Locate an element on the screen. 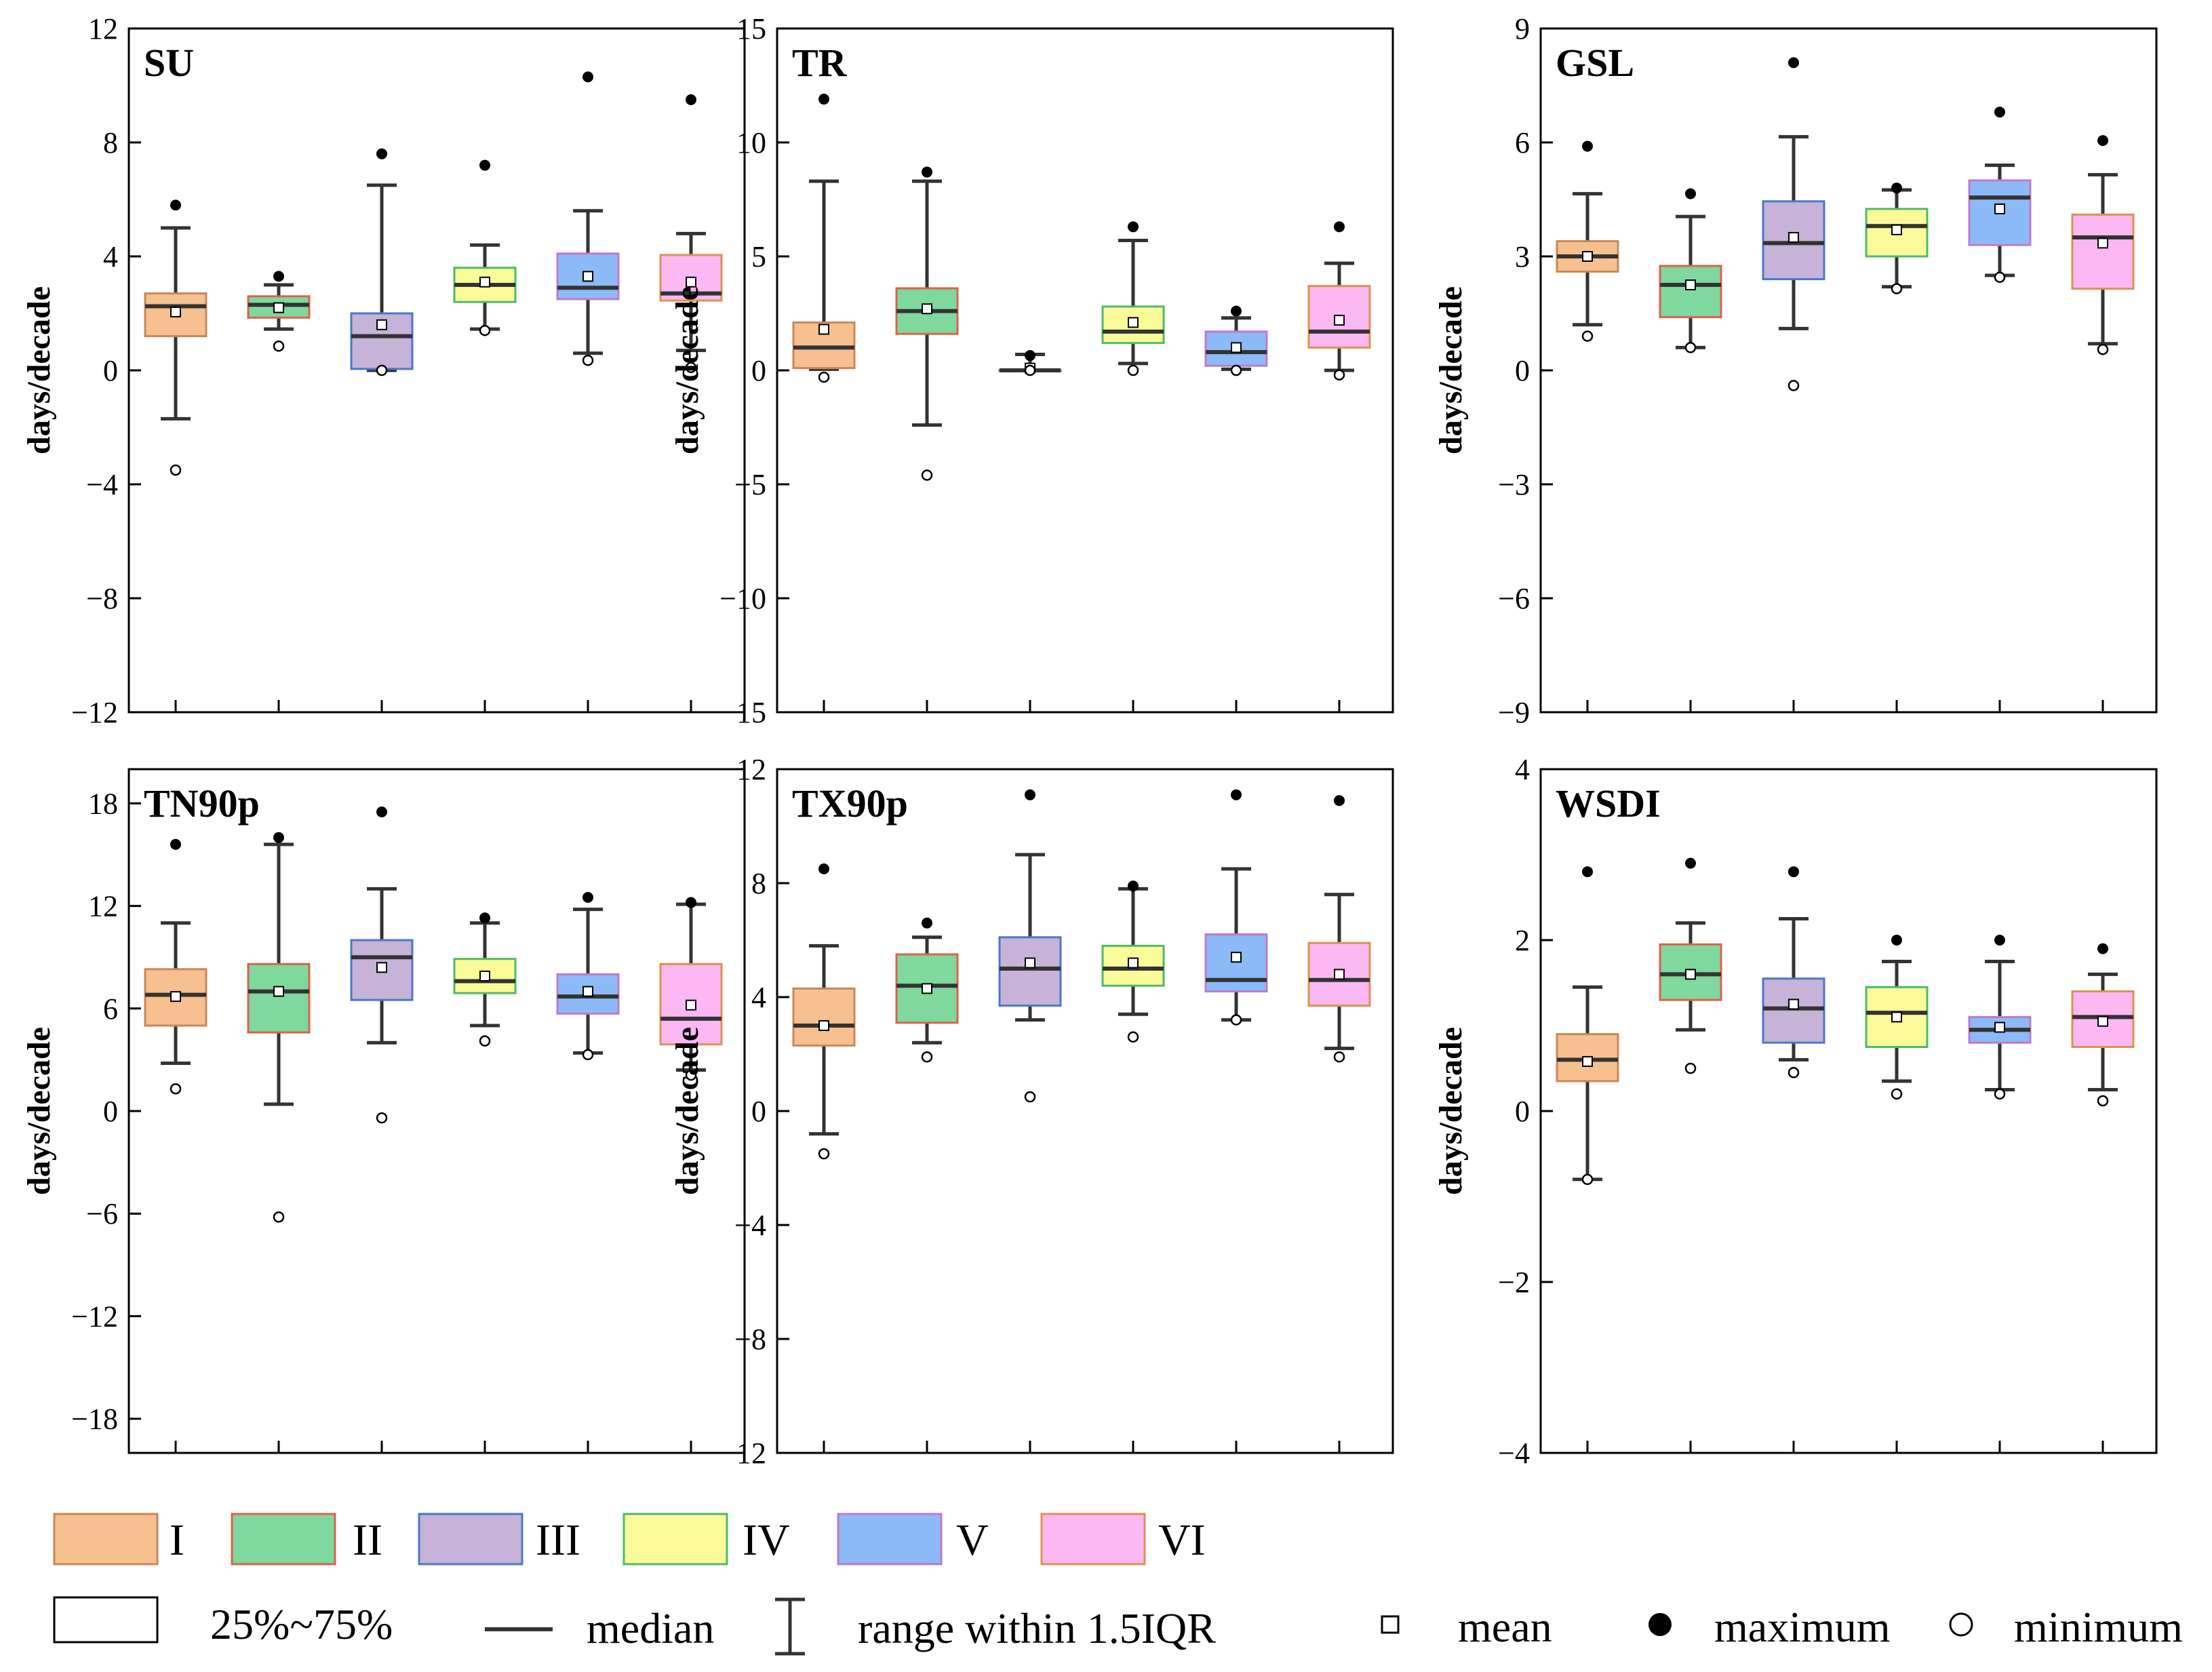 The width and height of the screenshot is (2212, 1672). legend-whisker-label: range within 1.5IQR is located at coordinates (1037, 1628).